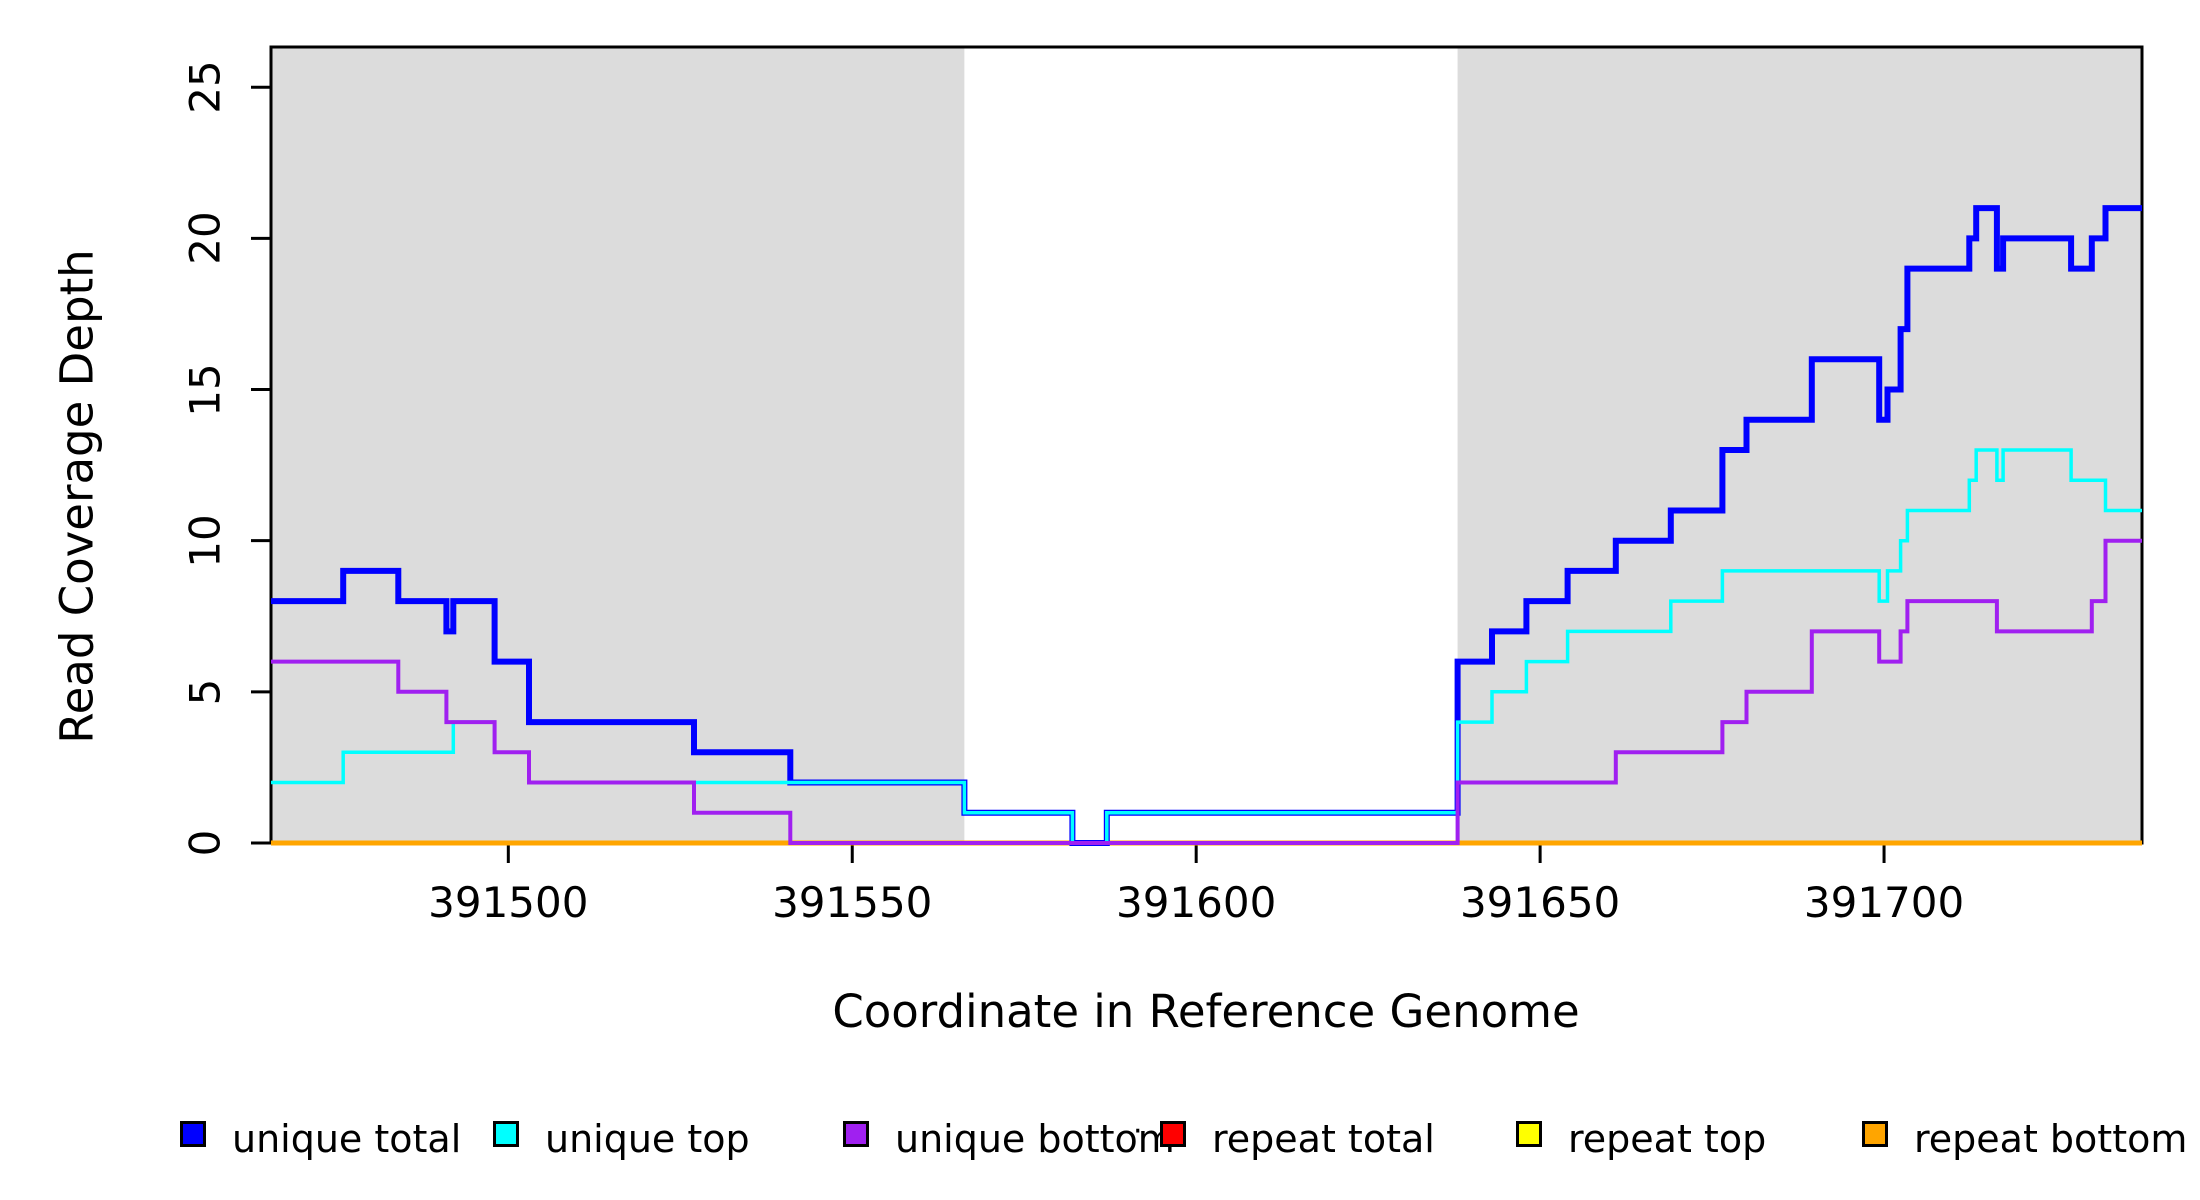 This screenshot has height=1200, width=2200. I want to click on legend-label-repeat-total: repeat total, so click(1323, 1139).